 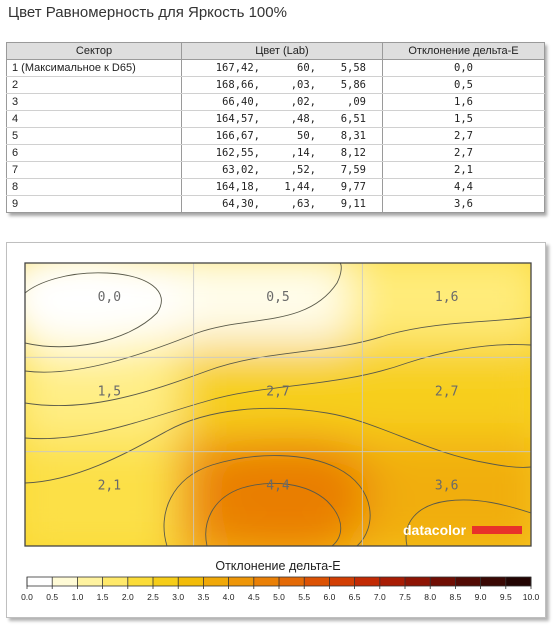 What do you see at coordinates (275, 119) in the screenshot?
I see `table-row: 4 164,57, ,48, 6,51 1,5` at bounding box center [275, 119].